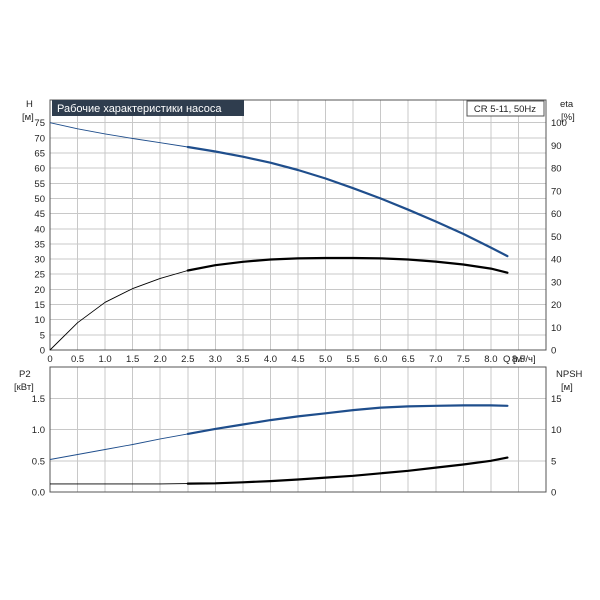 The image size is (600, 600). I want to click on chart-title: Рабочие характеристики насоса, so click(139, 109).